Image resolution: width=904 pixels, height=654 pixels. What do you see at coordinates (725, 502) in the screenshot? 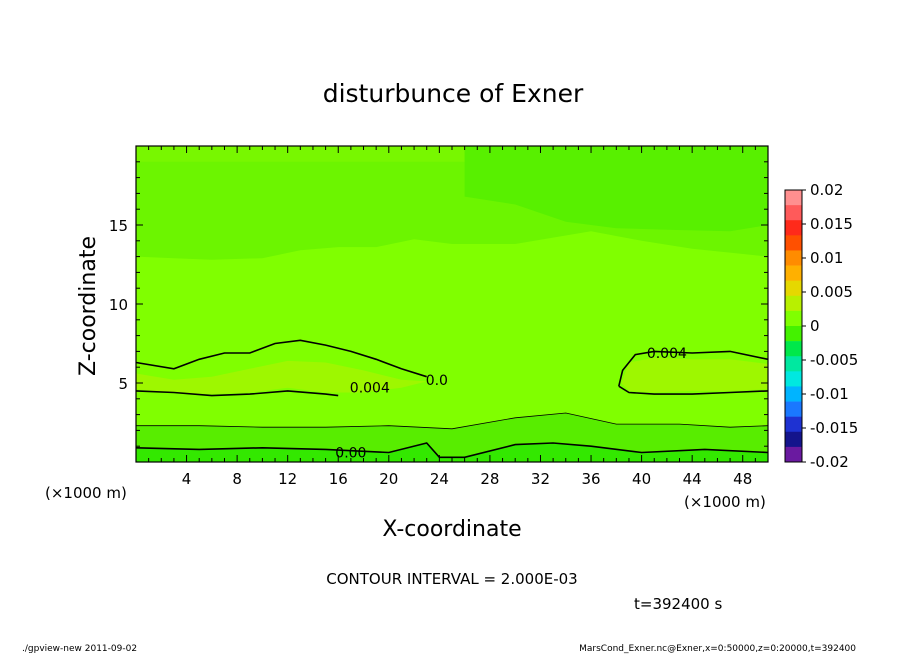
I see `x-unit-label: (×1000 m)` at bounding box center [725, 502].